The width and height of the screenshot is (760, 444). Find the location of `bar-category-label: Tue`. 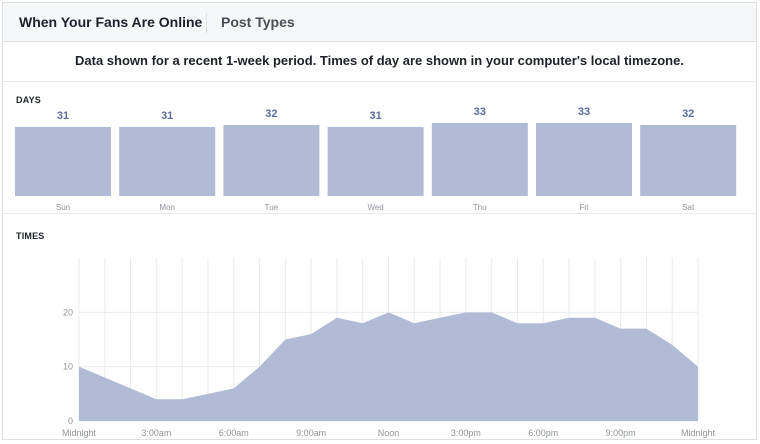

bar-category-label: Tue is located at coordinates (272, 207).